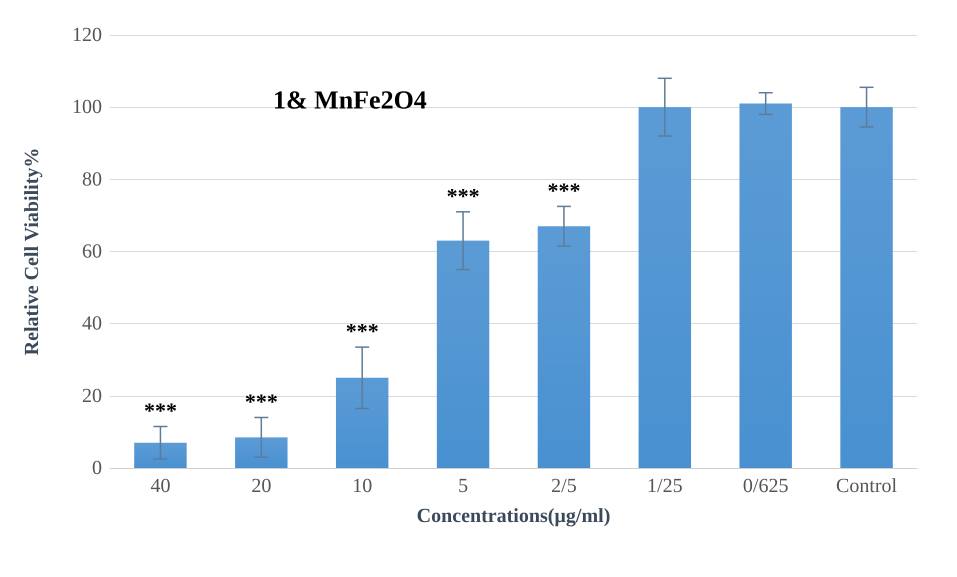  What do you see at coordinates (513, 516) in the screenshot?
I see `x-axis-title: Concentrations(µg/ml)` at bounding box center [513, 516].